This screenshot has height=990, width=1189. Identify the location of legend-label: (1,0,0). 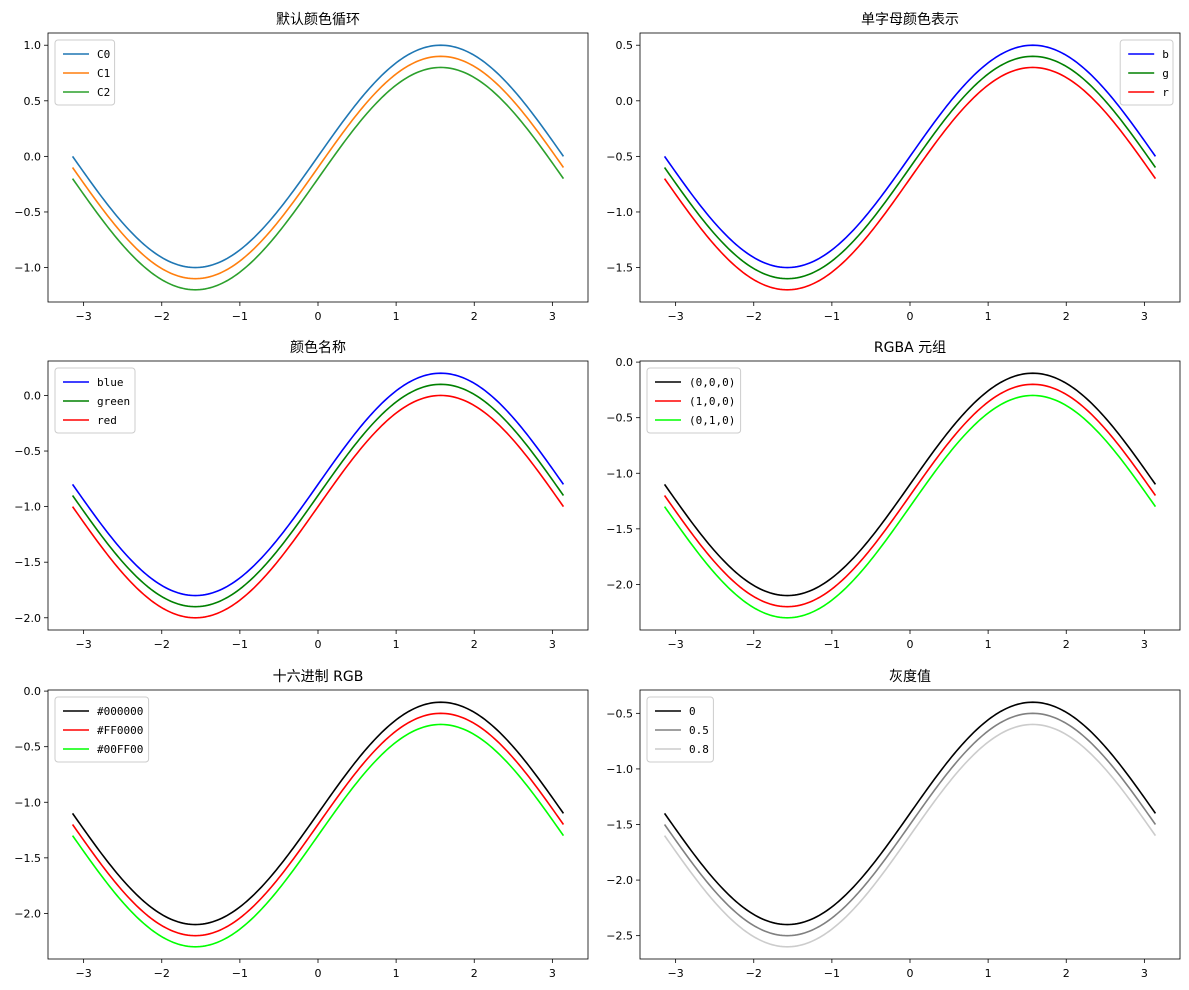
(712, 401).